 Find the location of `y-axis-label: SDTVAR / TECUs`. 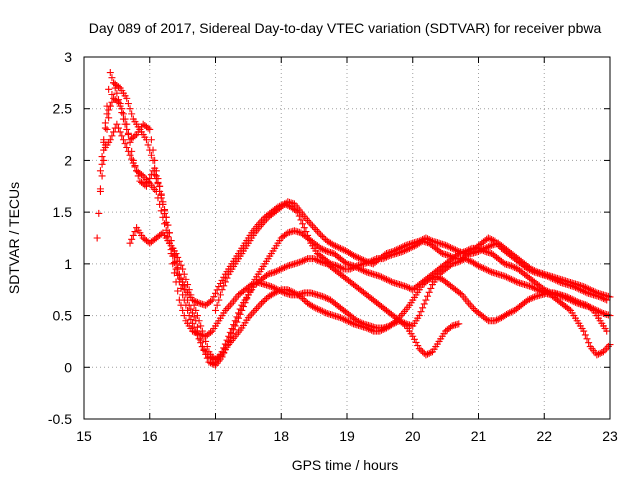

y-axis-label: SDTVAR / TECUs is located at coordinates (14, 238).